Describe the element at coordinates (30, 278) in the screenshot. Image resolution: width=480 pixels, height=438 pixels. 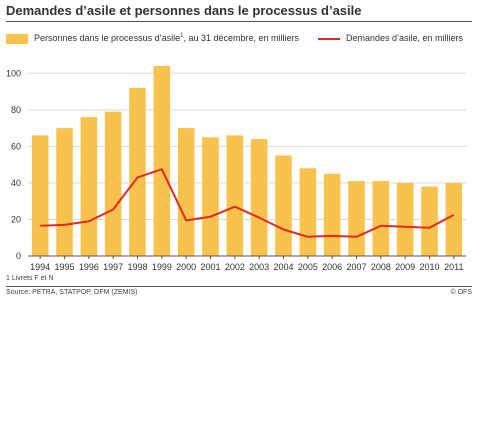
I see `footnote: 1 Livrets F et N` at that location.